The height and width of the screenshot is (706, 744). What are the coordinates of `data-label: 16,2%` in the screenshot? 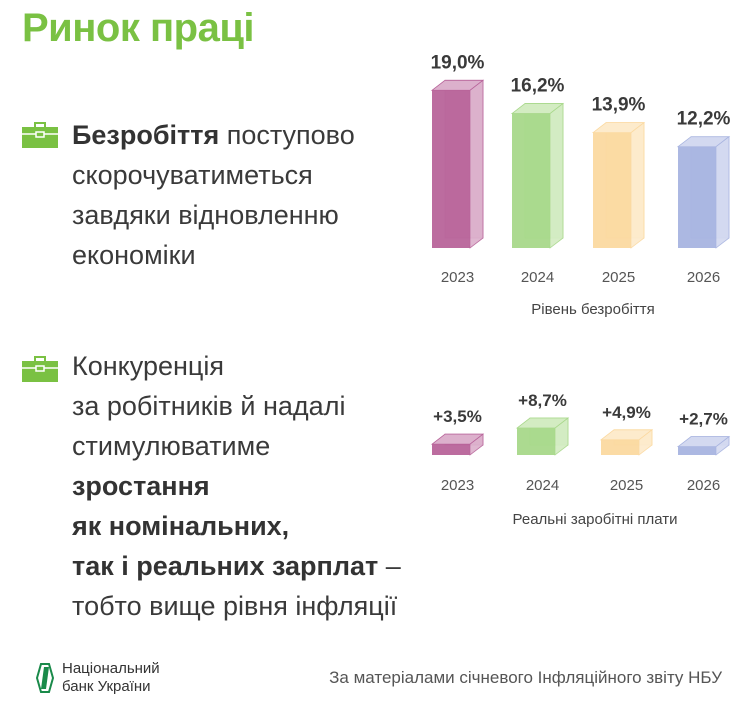 It's located at (538, 86).